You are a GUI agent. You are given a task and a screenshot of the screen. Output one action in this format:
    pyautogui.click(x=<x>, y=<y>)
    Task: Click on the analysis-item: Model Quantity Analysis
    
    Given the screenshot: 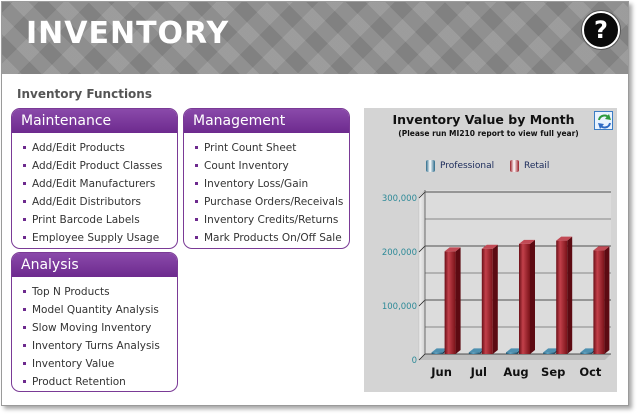 What is the action you would take?
    pyautogui.click(x=100, y=310)
    